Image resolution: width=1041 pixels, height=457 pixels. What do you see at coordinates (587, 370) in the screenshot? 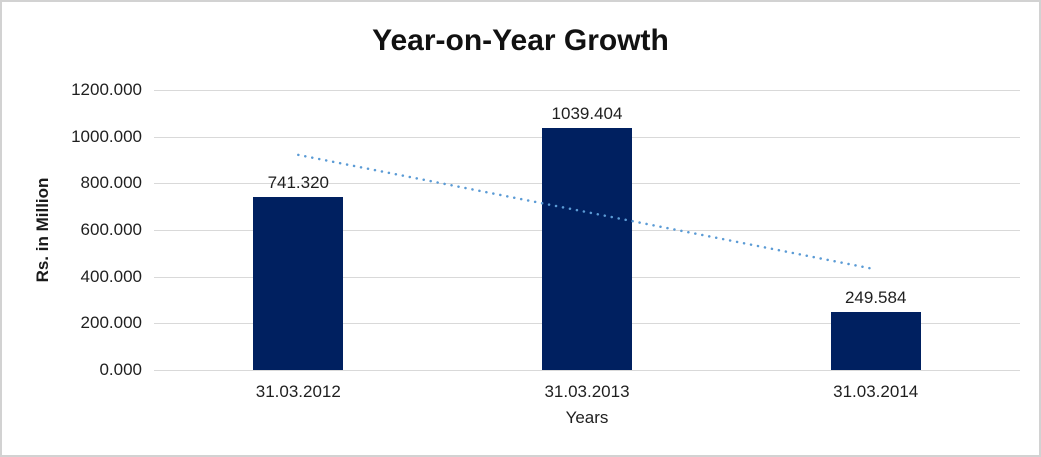
I see `gridline x-axis-line` at bounding box center [587, 370].